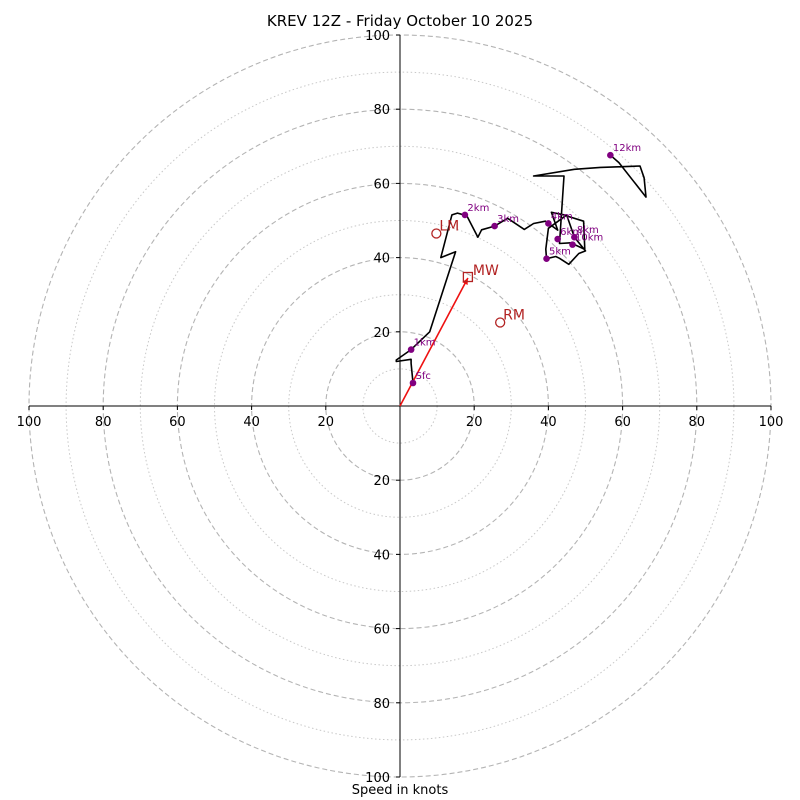  I want to click on mean-wind-label: MW, so click(486, 271).